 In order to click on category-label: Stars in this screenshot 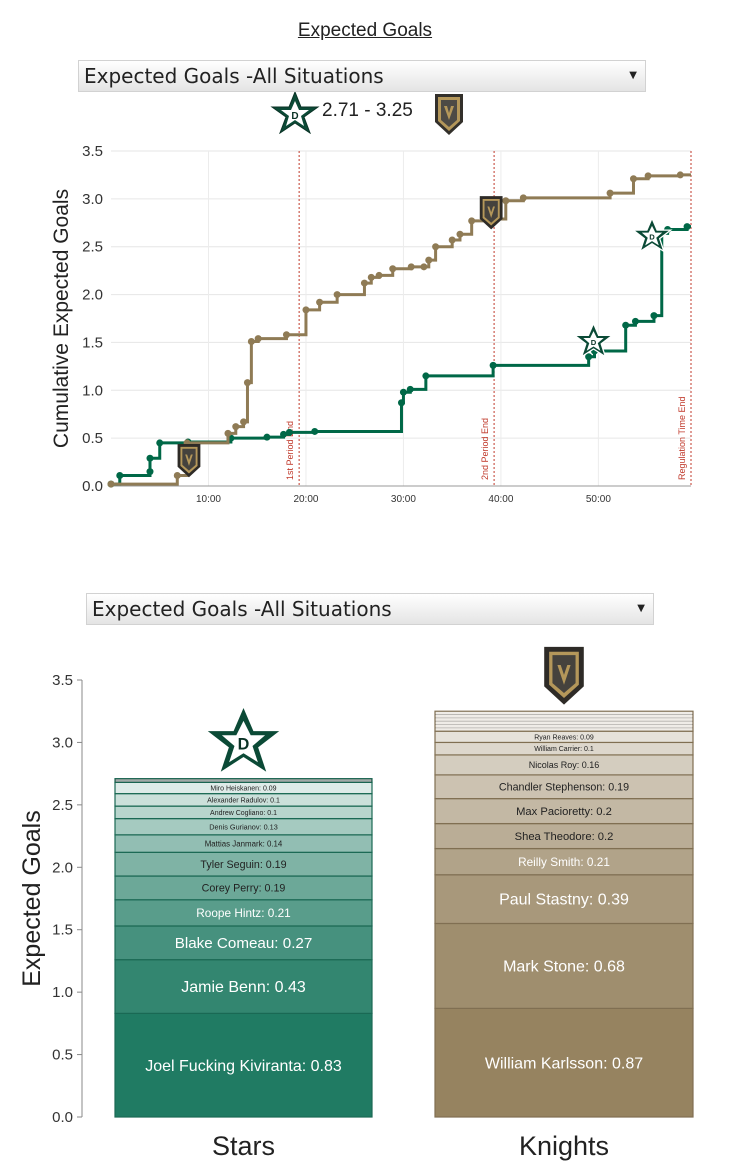, I will do `click(243, 1146)`.